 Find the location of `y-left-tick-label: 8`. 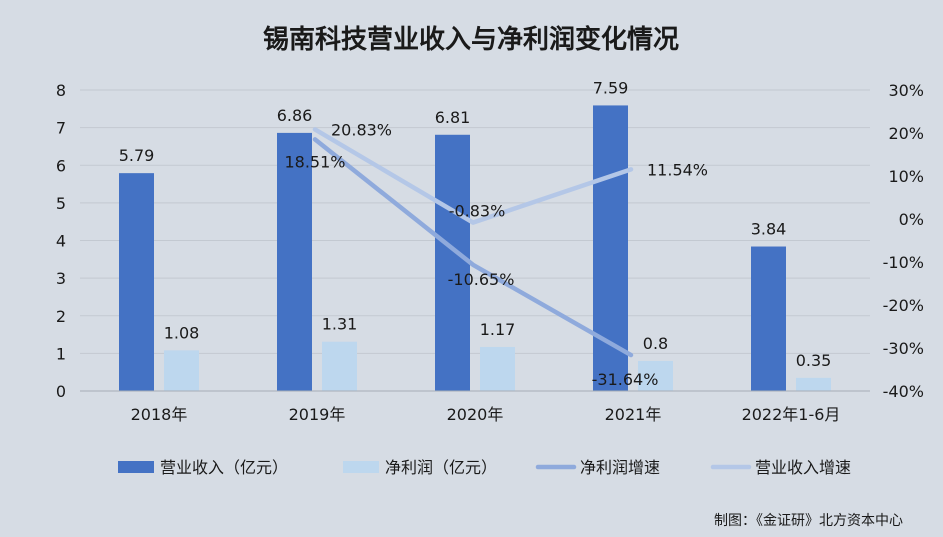

y-left-tick-label: 8 is located at coordinates (61, 90).